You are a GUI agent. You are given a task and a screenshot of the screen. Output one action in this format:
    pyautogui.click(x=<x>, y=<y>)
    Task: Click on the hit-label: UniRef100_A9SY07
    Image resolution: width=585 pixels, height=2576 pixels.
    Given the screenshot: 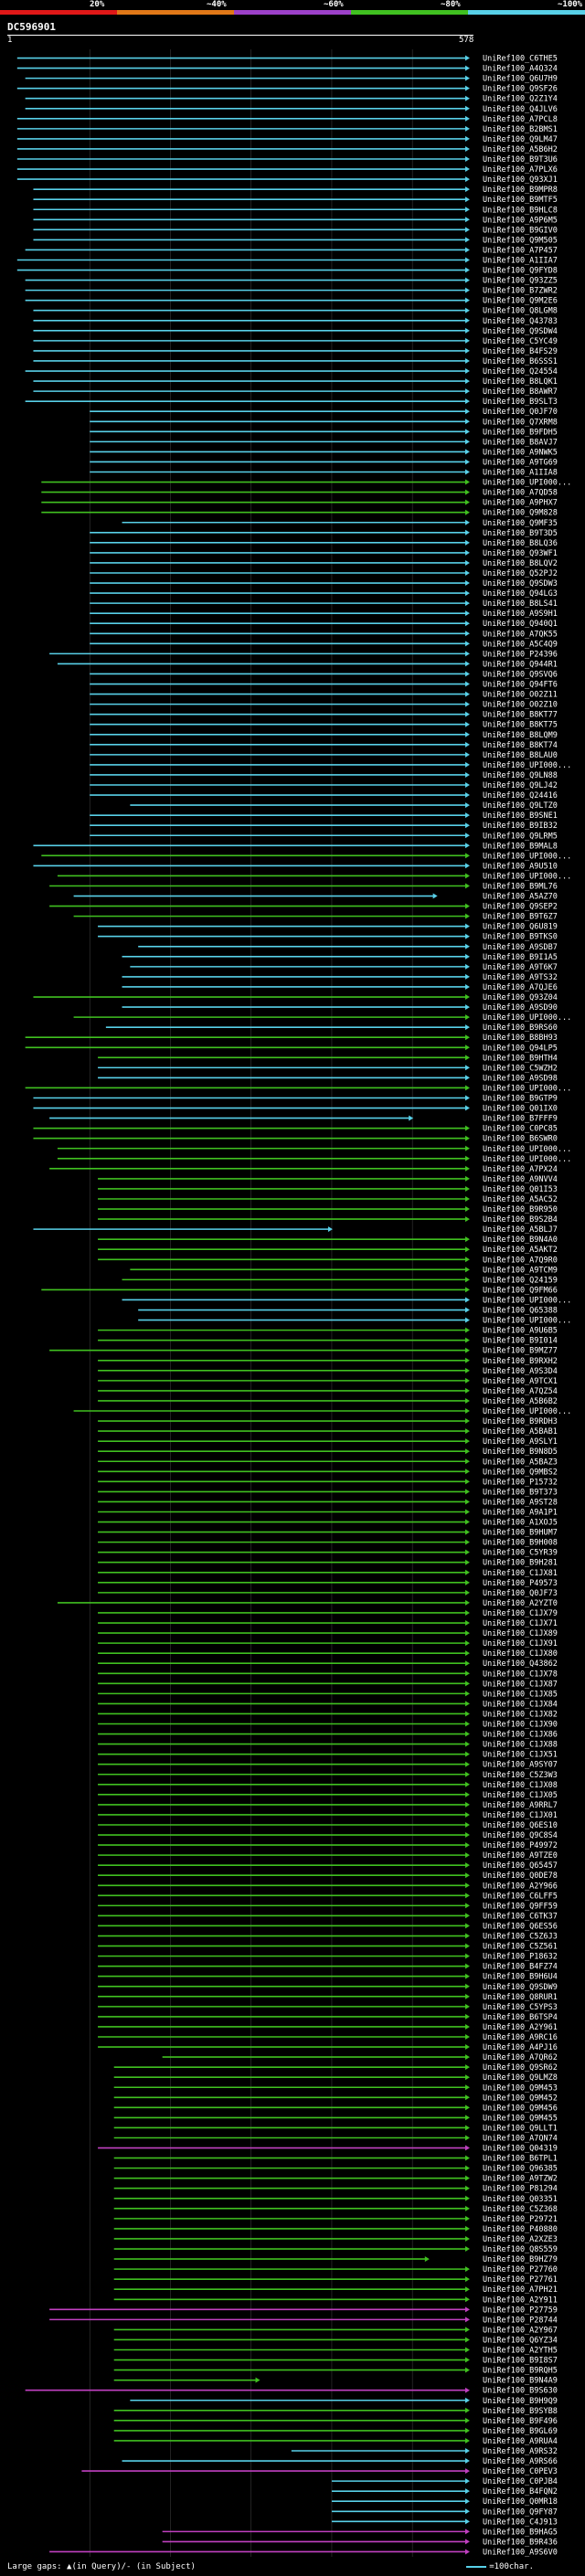 What is the action you would take?
    pyautogui.click(x=520, y=1765)
    